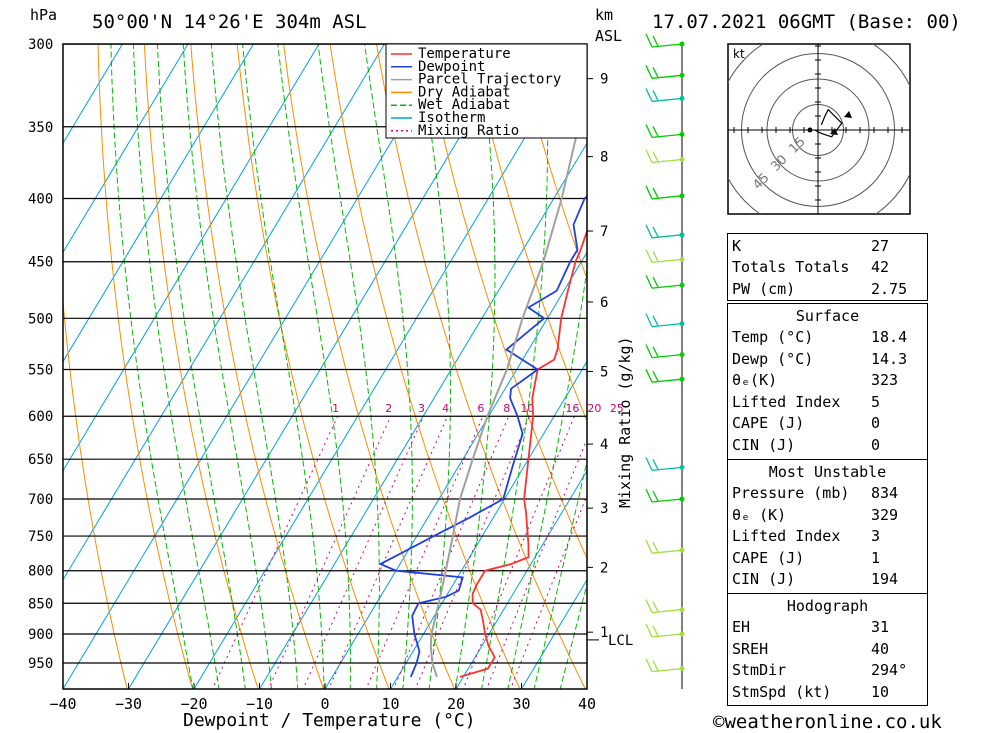  I want to click on km-tick-label: 4, so click(604, 445).